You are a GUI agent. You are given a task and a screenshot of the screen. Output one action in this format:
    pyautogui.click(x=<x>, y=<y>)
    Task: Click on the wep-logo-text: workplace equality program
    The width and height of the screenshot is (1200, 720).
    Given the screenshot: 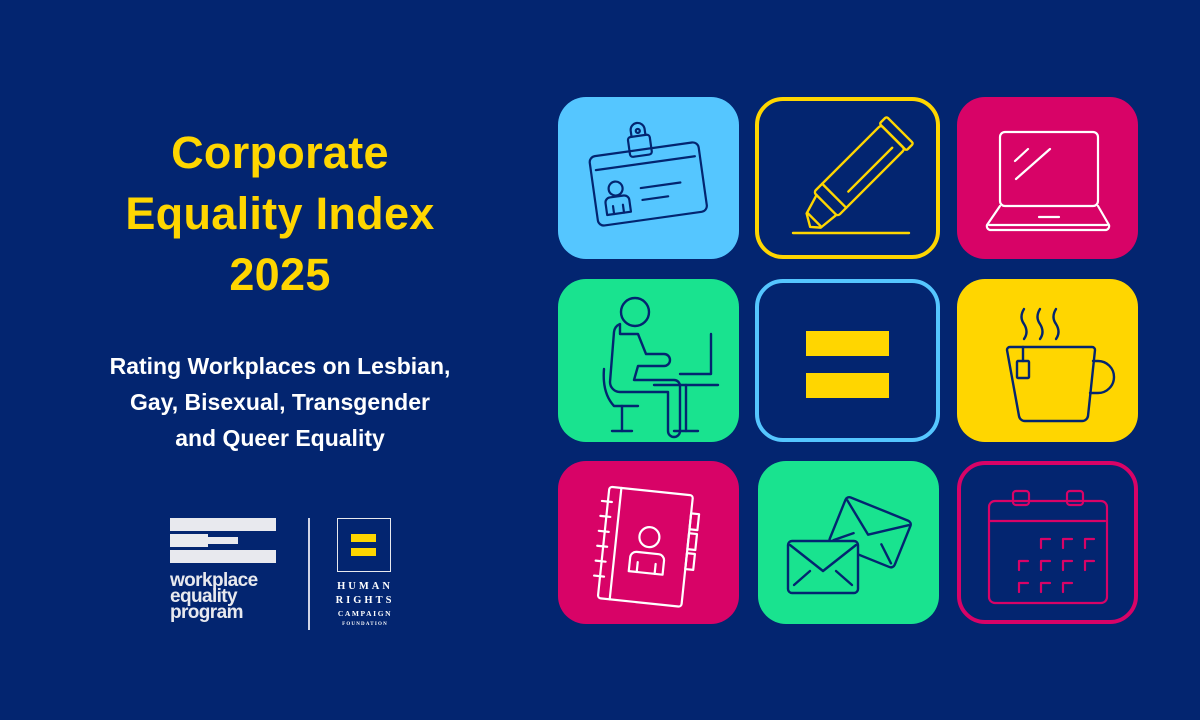 What is the action you would take?
    pyautogui.click(x=226, y=596)
    